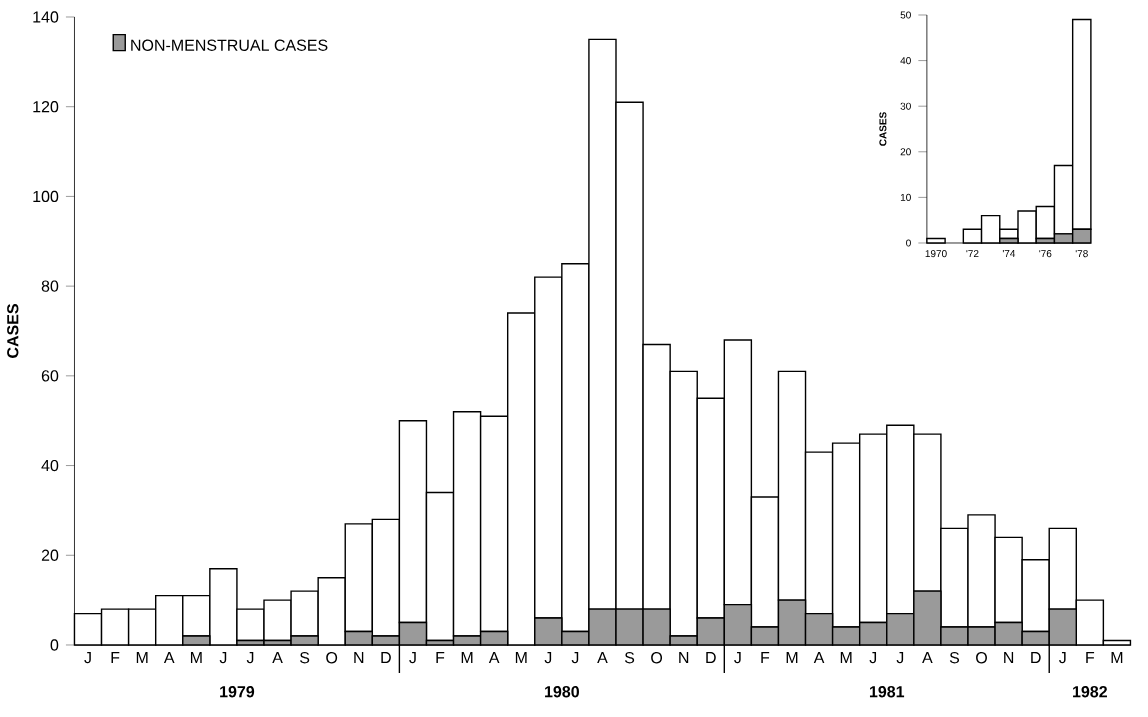  What do you see at coordinates (936, 254) in the screenshot?
I see `x-tick-label: 1970` at bounding box center [936, 254].